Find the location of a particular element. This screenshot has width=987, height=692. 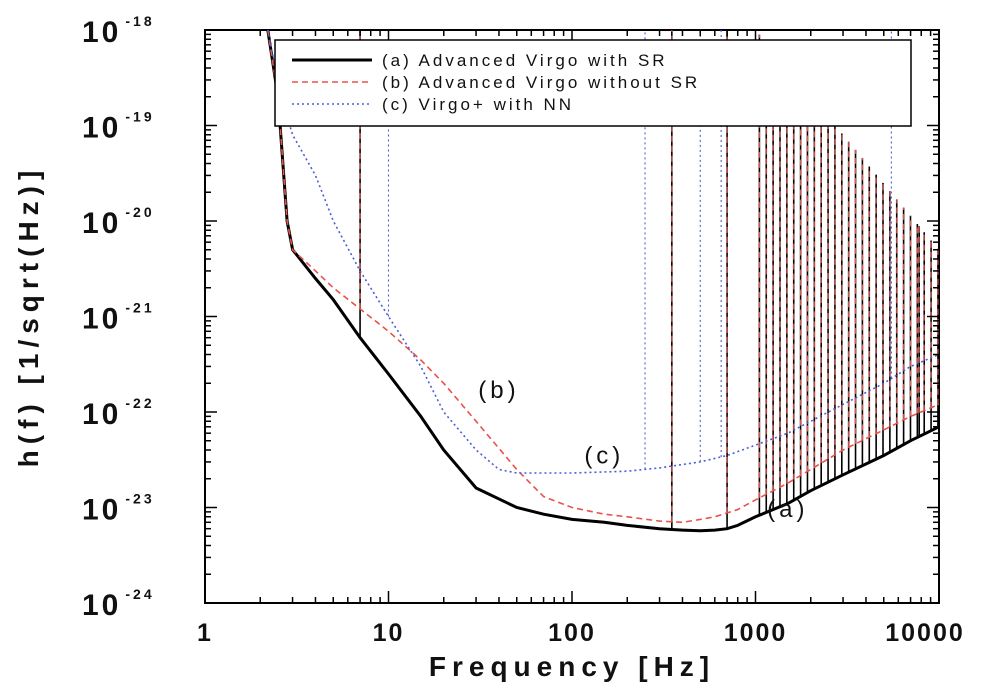

legend-label: (a) Advanced Virgo with SR is located at coordinates (525, 60).